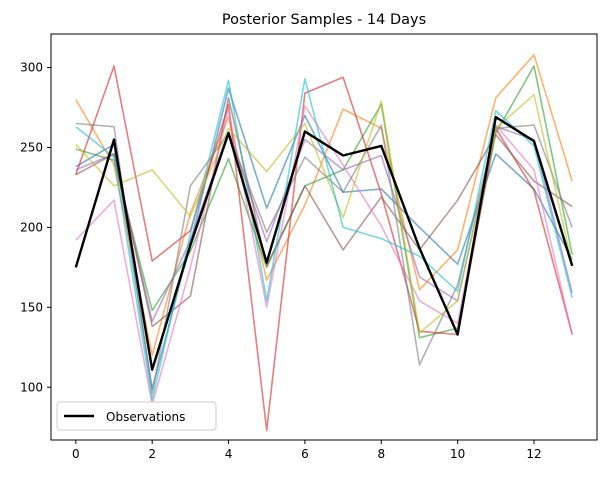 This screenshot has height=477, width=606. Describe the element at coordinates (145, 417) in the screenshot. I see `legend-label-observations: Observations` at that location.